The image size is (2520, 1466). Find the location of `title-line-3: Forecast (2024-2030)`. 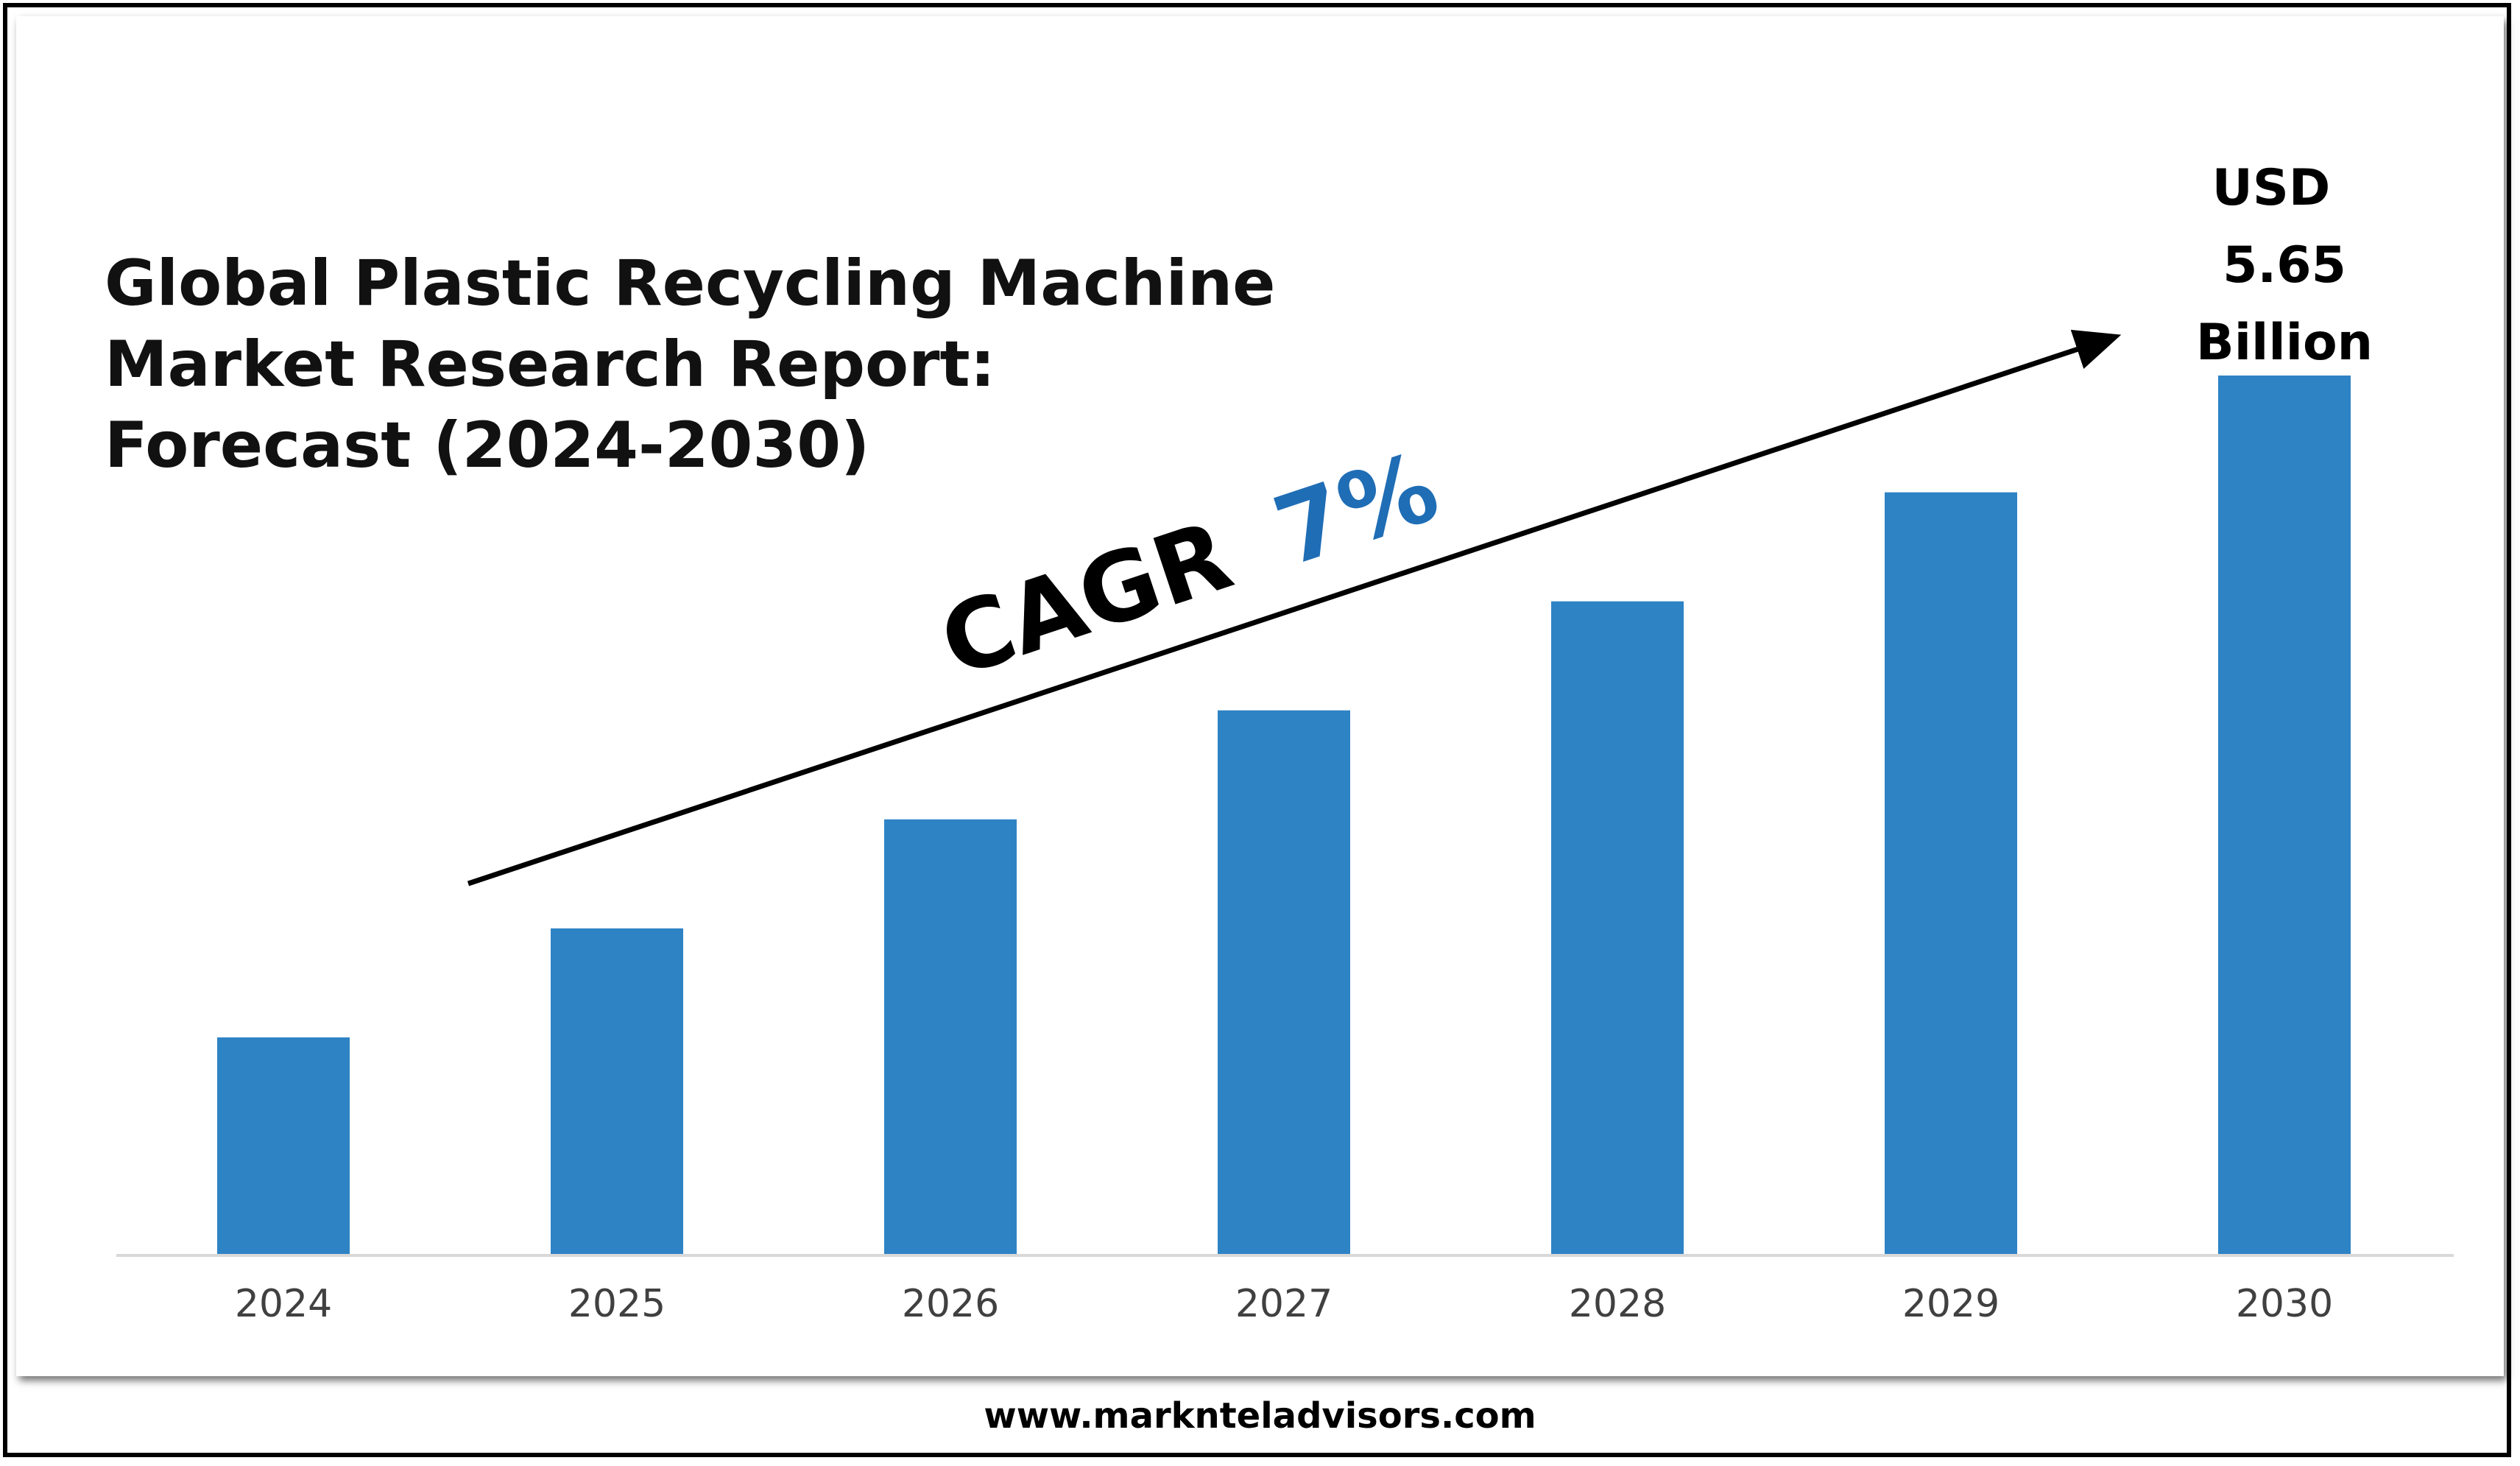

title-line-3: Forecast (2024-2030) is located at coordinates (487, 445).